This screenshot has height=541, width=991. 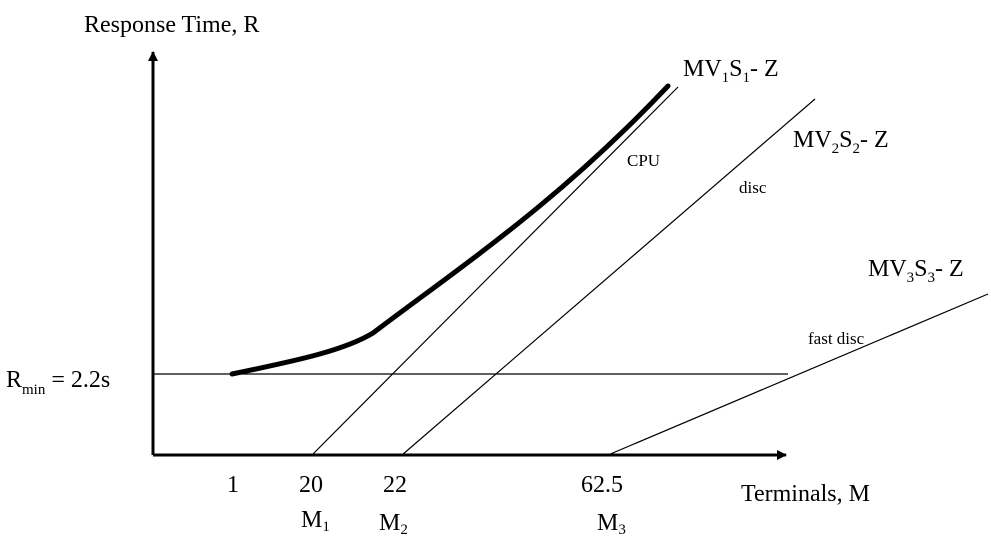 I want to click on asymptote-label-1: MV1S1- Z, so click(x=731, y=71).